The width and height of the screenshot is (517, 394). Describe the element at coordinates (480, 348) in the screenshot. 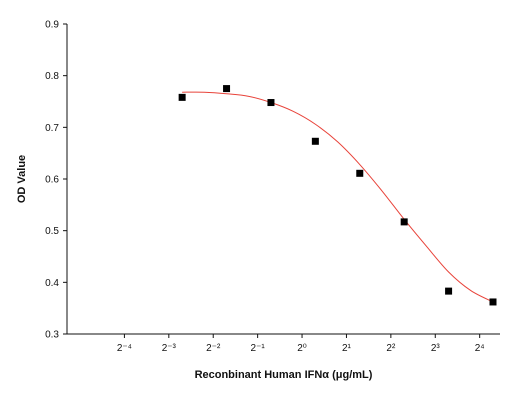

I see `x-tick-label: 2⁴` at that location.